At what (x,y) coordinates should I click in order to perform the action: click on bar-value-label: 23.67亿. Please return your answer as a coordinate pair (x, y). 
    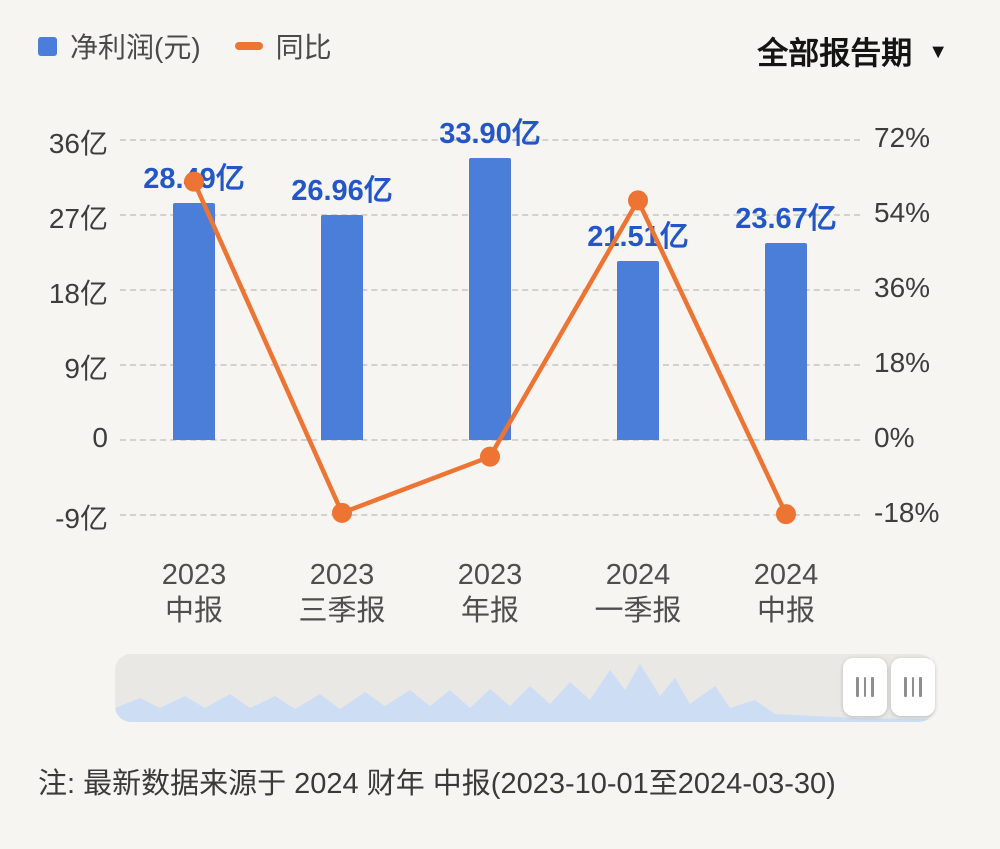
    Looking at the image, I should click on (786, 218).